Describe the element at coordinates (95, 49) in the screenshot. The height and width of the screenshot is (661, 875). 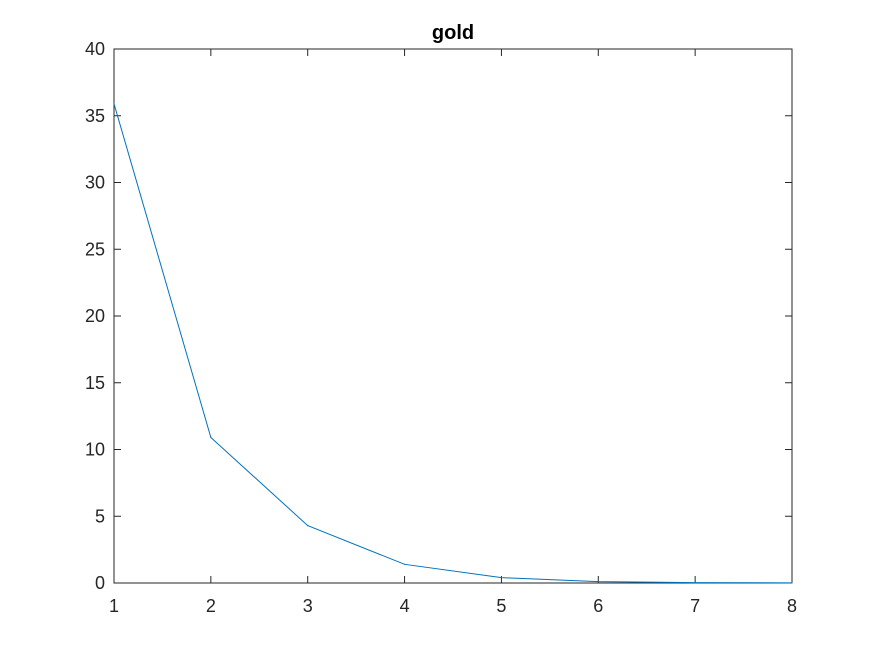
I see `y-tick-label: 40` at that location.